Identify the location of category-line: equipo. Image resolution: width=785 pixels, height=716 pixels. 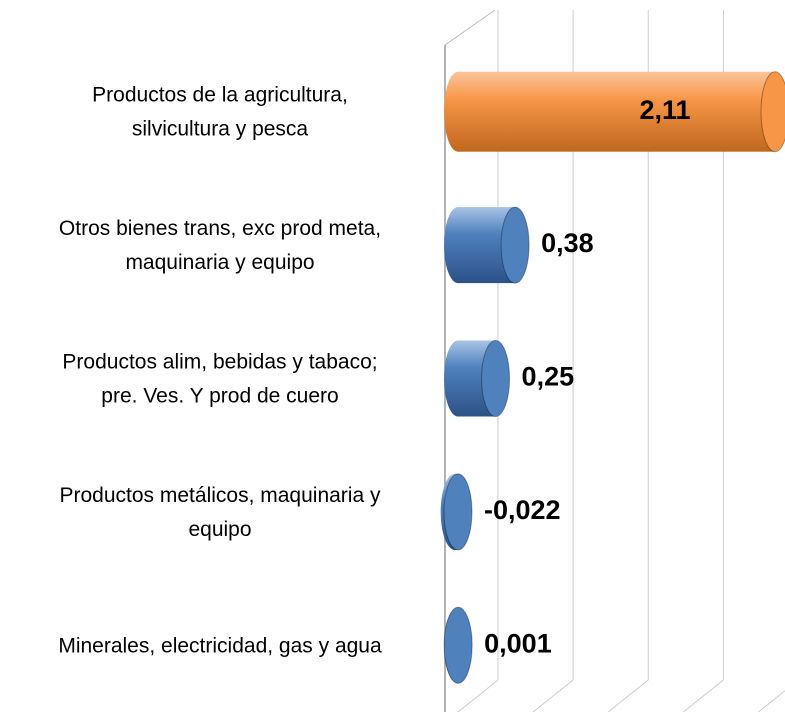
(219, 529).